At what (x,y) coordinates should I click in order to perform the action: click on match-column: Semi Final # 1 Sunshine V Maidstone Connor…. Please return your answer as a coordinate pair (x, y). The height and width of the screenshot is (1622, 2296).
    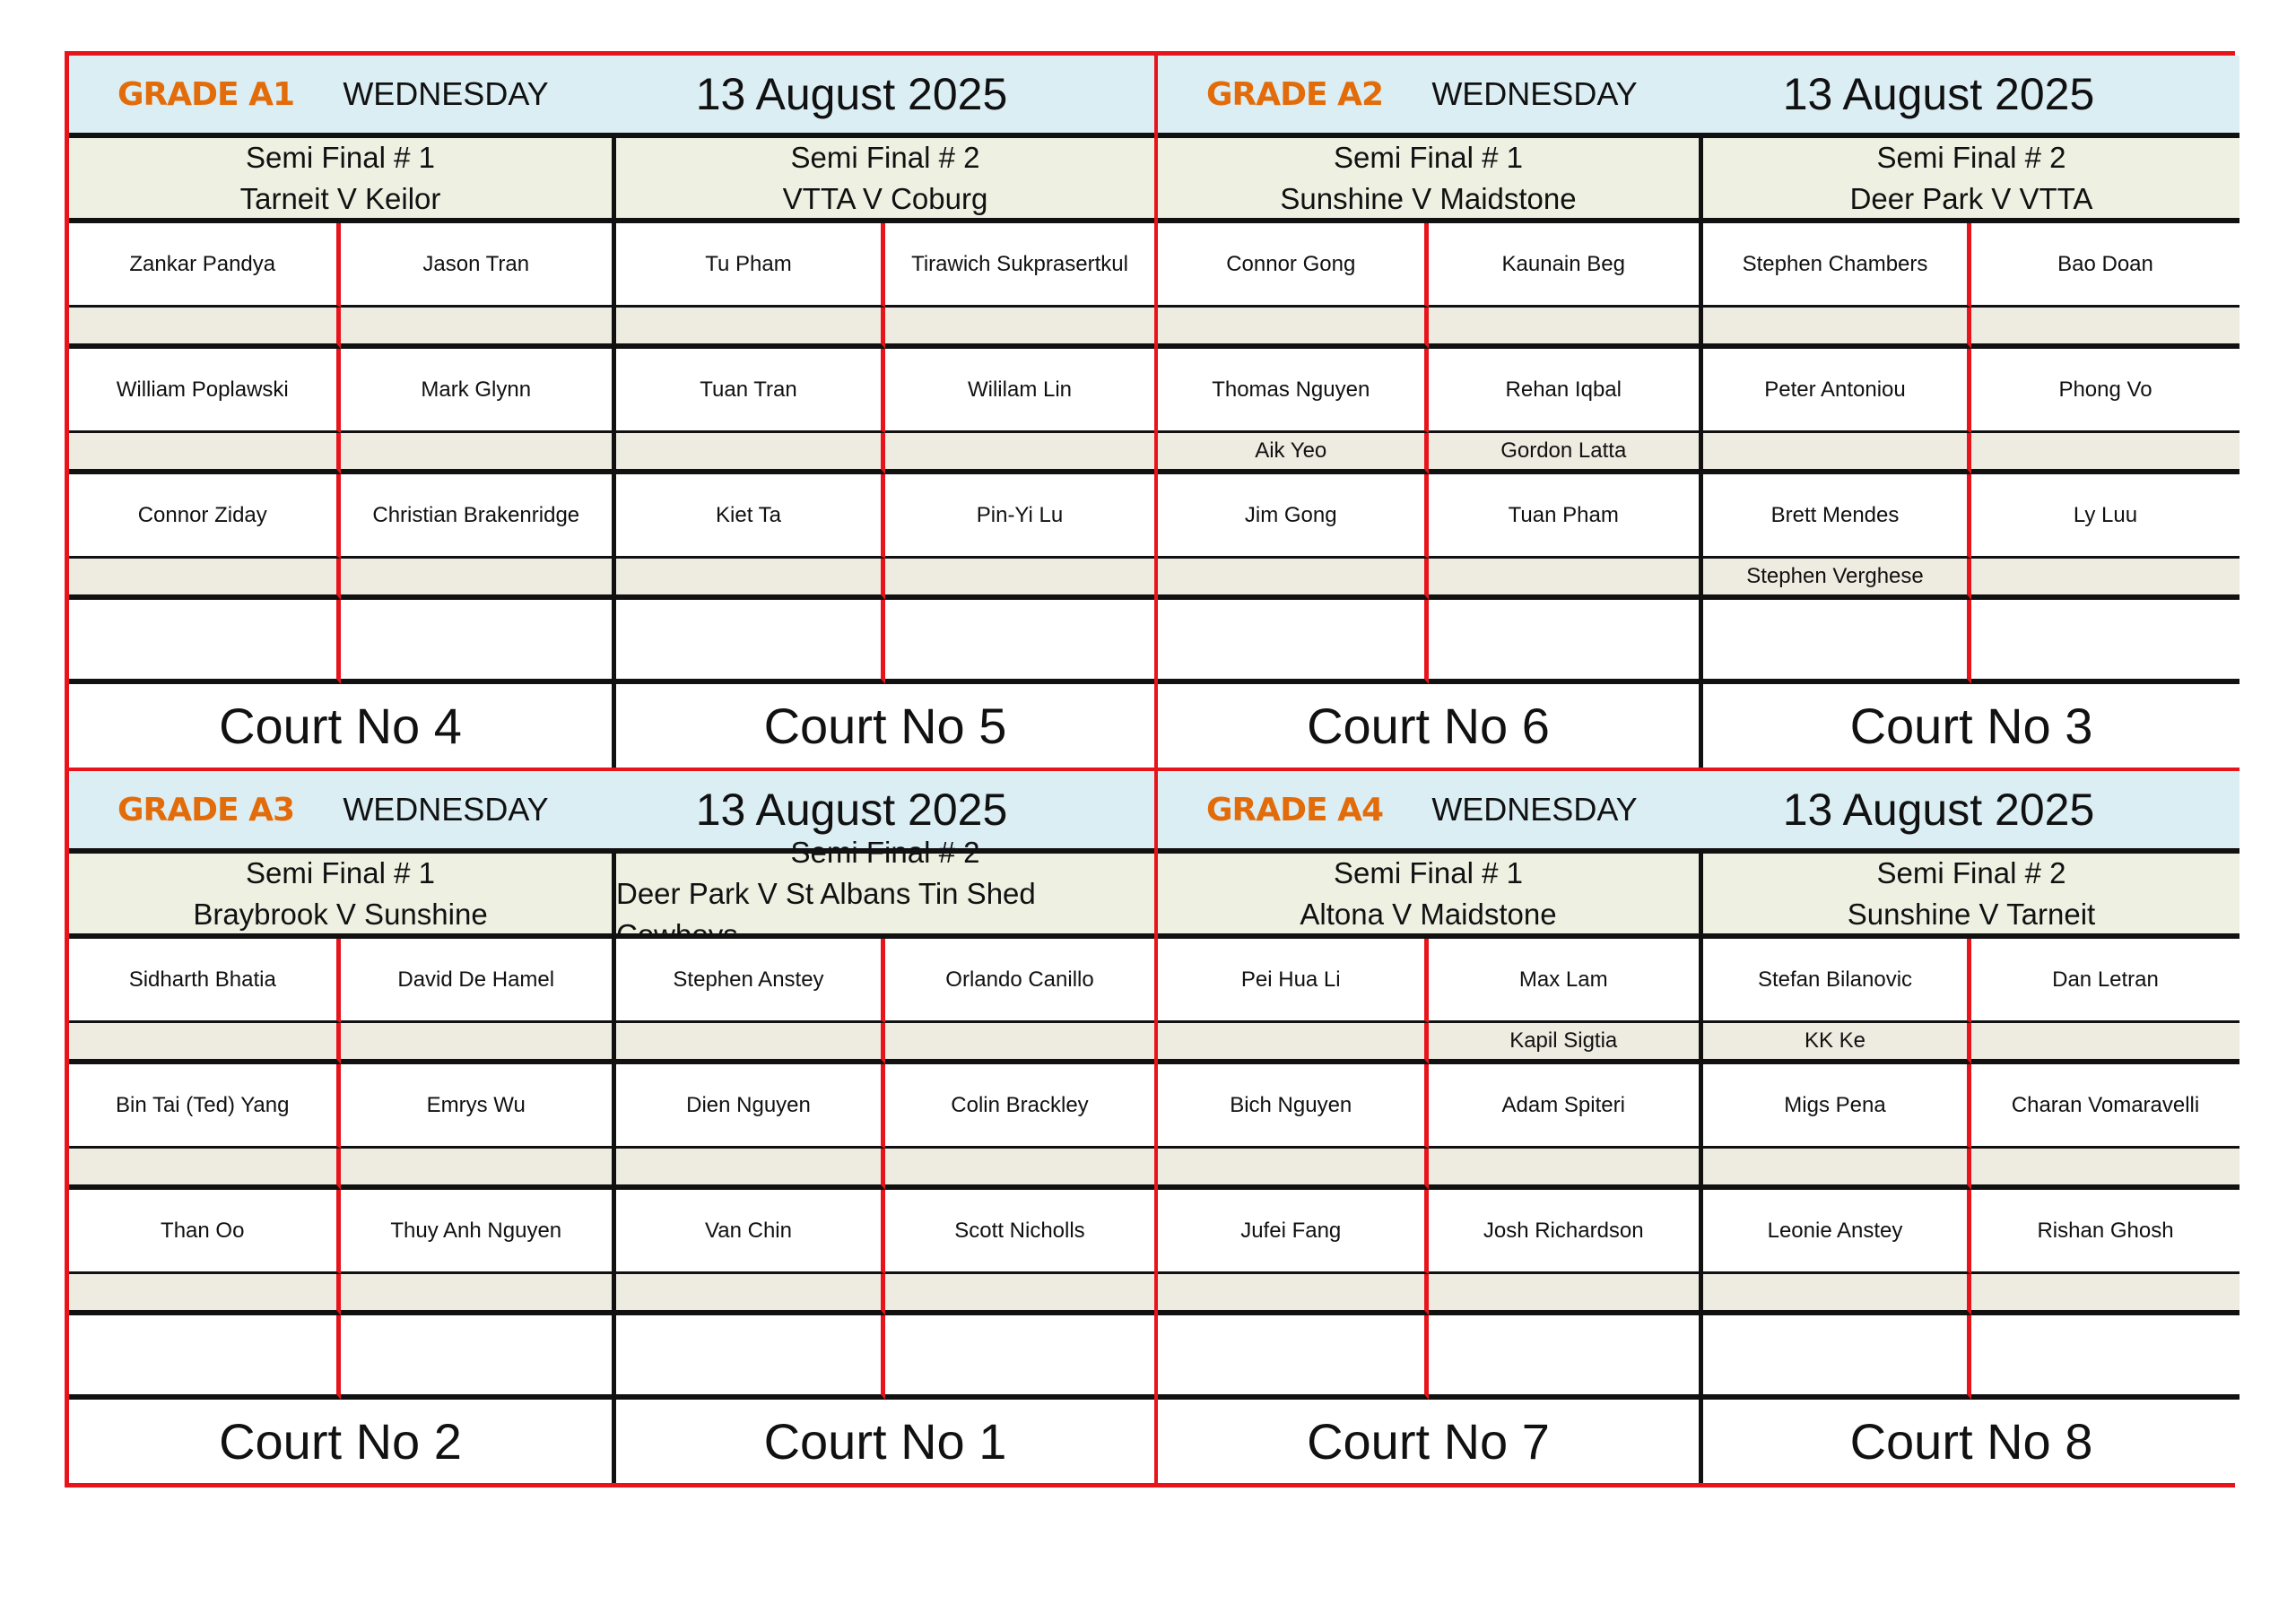
    Looking at the image, I should click on (1428, 453).